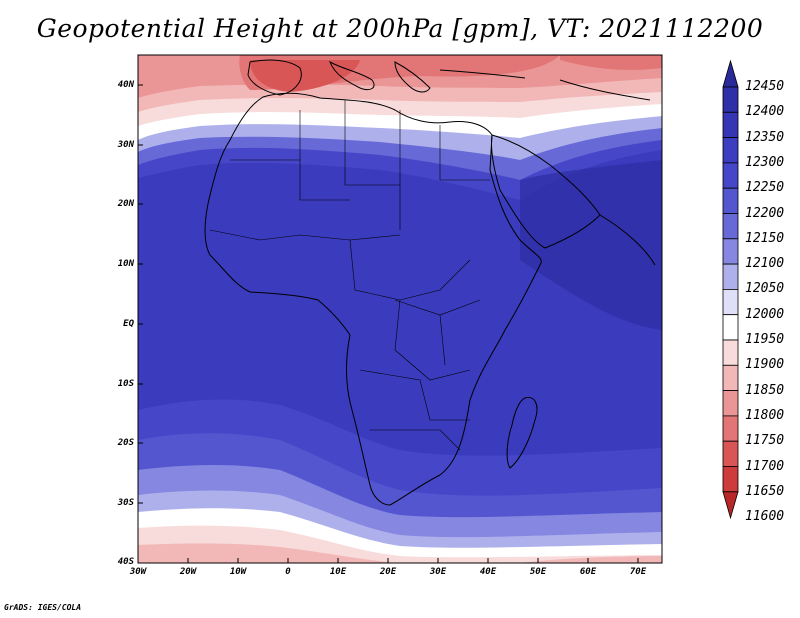 Image resolution: width=800 pixels, height=618 pixels. I want to click on colorbar-label: 11650, so click(765, 491).